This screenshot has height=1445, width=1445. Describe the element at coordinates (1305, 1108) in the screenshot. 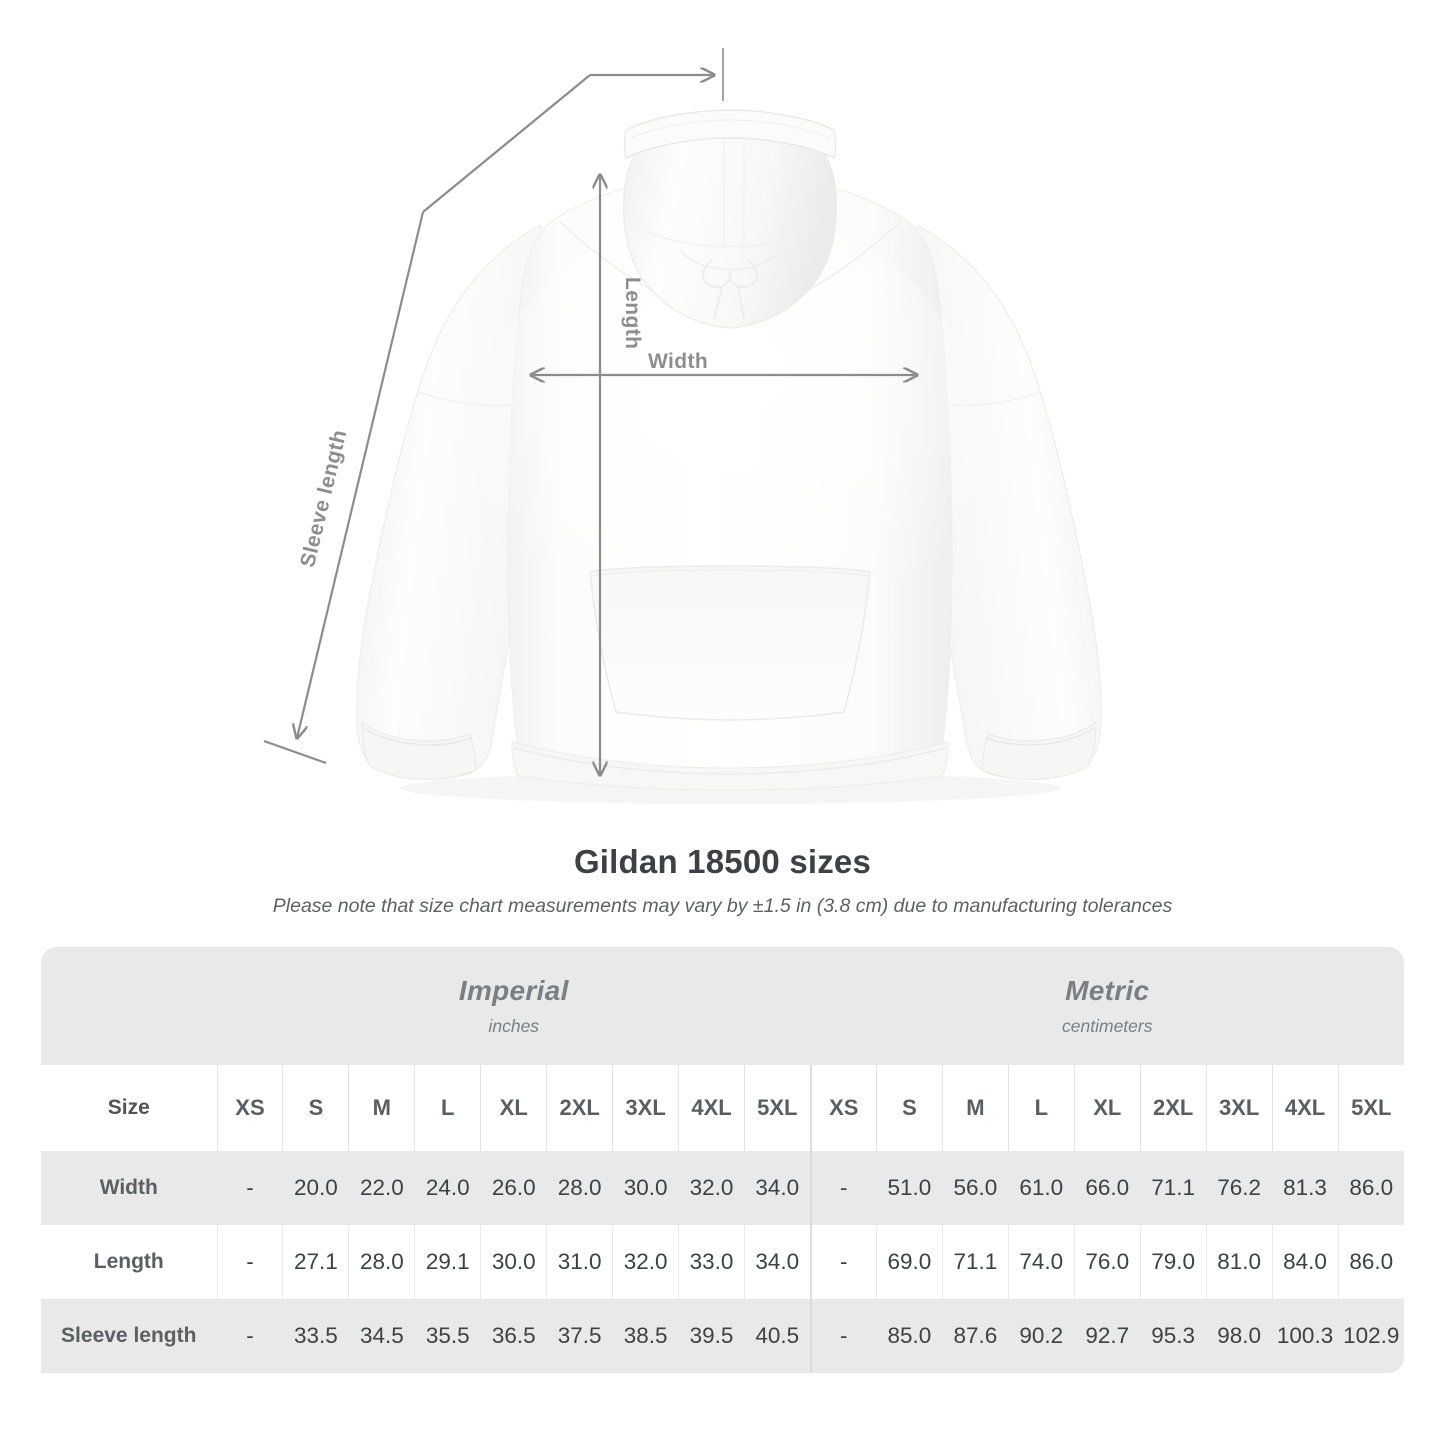

I see `size-column-header-metric-4xl: 4XL` at that location.